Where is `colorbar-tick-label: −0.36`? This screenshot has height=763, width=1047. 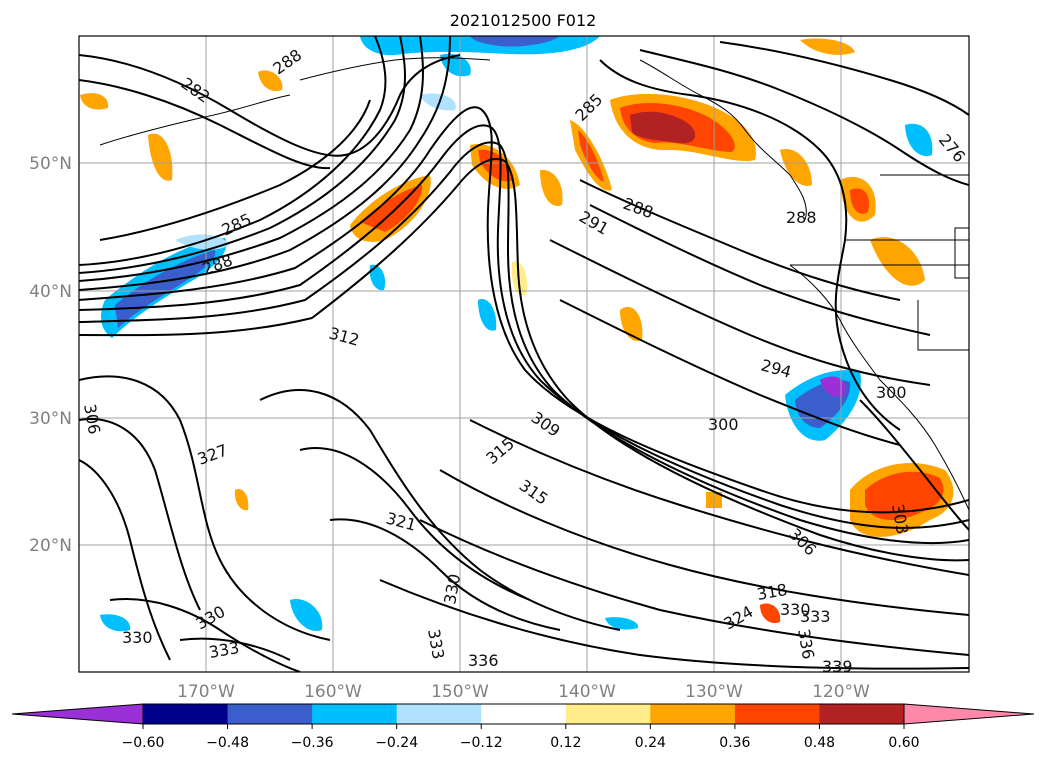
colorbar-tick-label: −0.36 is located at coordinates (312, 743).